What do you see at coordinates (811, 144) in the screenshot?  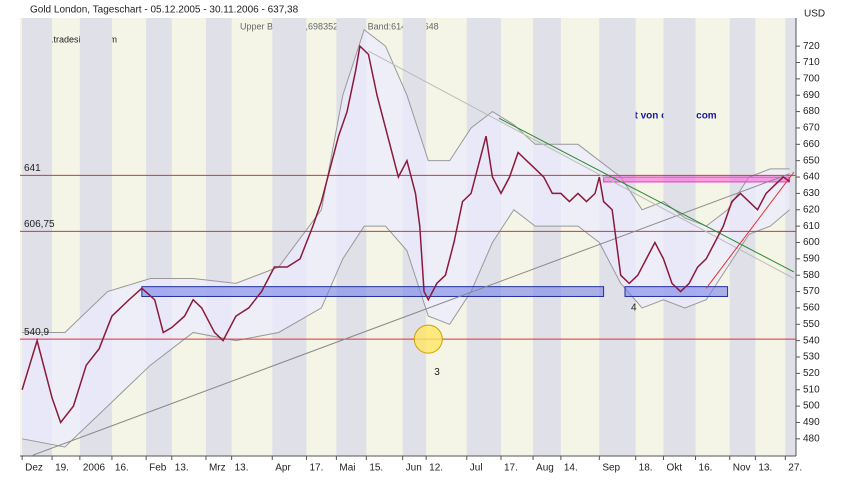 I see `y-tick-label: 660` at bounding box center [811, 144].